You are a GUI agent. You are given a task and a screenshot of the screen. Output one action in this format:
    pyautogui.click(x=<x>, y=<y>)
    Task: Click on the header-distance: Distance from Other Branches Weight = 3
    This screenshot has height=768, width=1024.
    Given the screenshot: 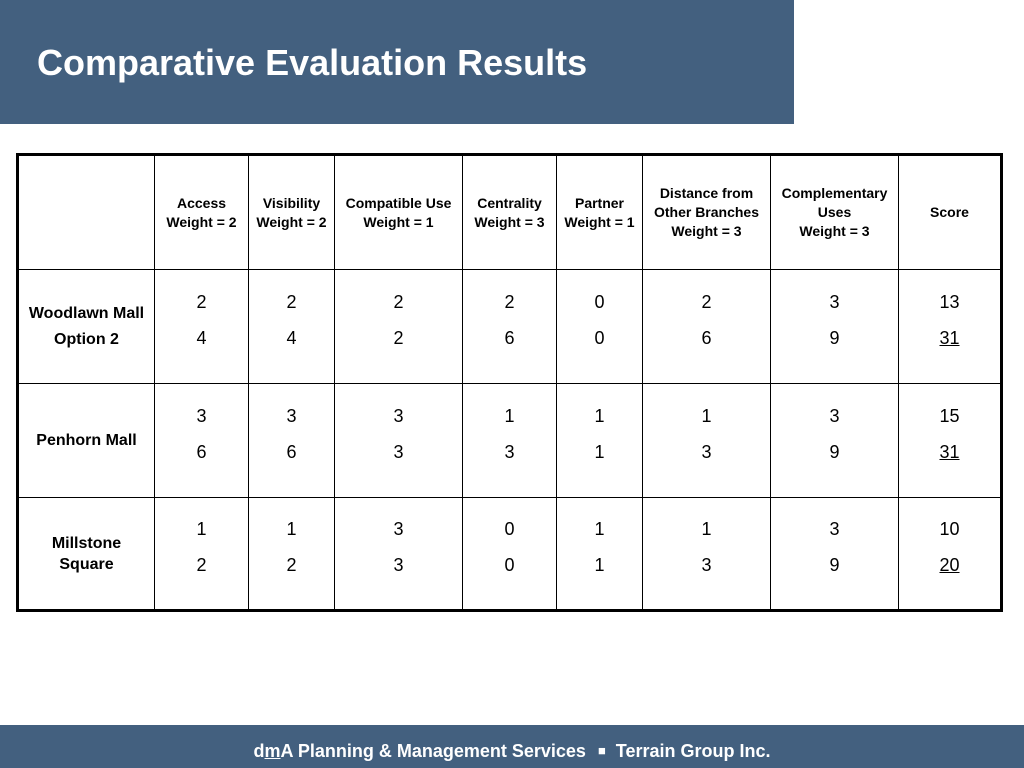 What is the action you would take?
    pyautogui.click(x=706, y=212)
    